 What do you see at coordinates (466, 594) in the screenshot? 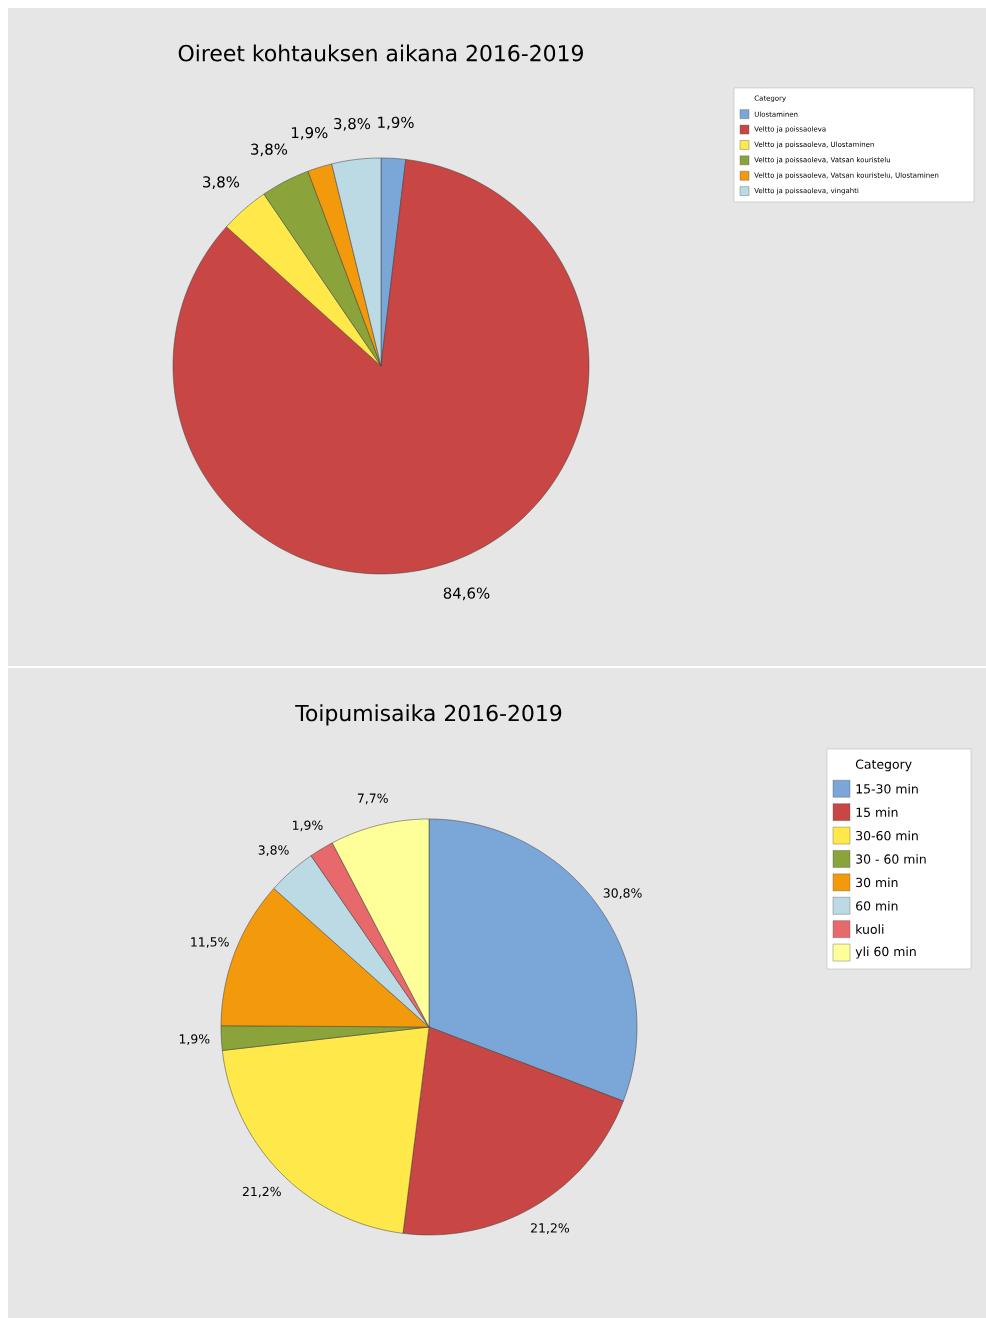
I see `data-label: 84,6%` at bounding box center [466, 594].